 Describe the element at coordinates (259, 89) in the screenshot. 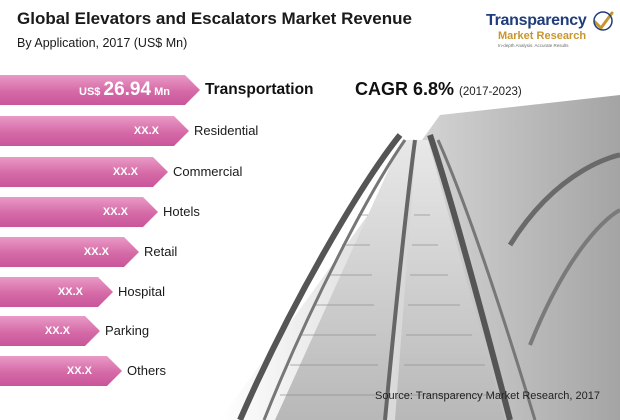

I see `category-label-transportation: Transportation` at that location.